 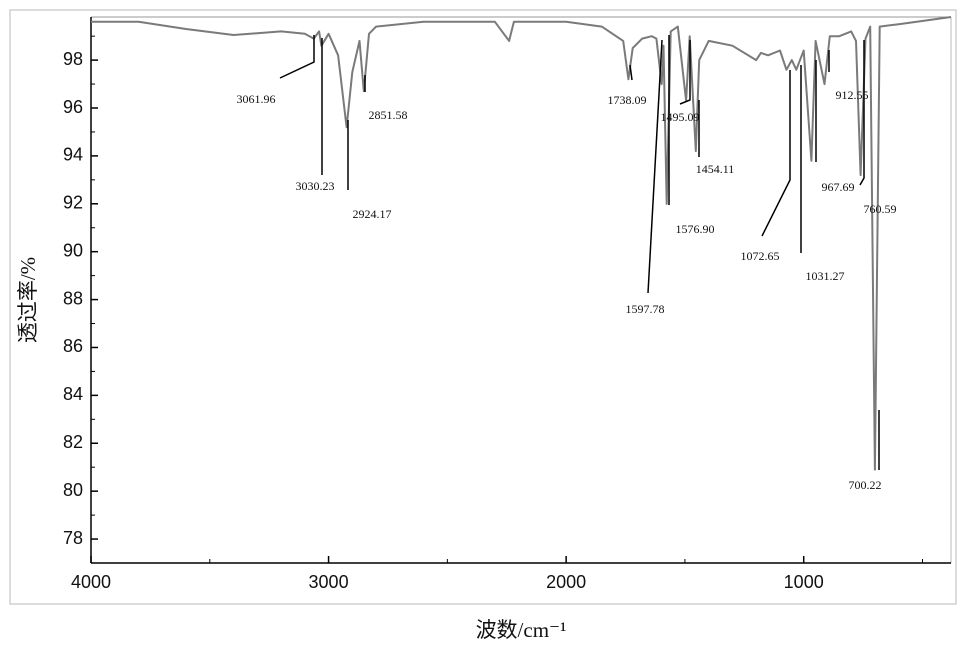 What do you see at coordinates (73, 107) in the screenshot?
I see `y-tick-label: 96` at bounding box center [73, 107].